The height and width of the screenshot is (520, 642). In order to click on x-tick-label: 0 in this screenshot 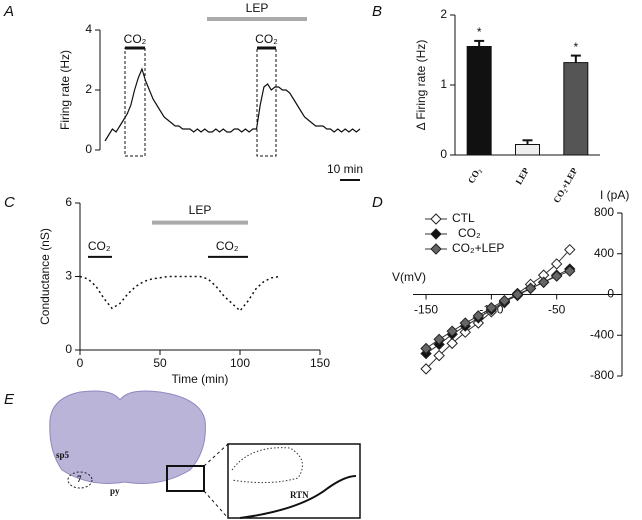, I will do `click(80, 363)`.